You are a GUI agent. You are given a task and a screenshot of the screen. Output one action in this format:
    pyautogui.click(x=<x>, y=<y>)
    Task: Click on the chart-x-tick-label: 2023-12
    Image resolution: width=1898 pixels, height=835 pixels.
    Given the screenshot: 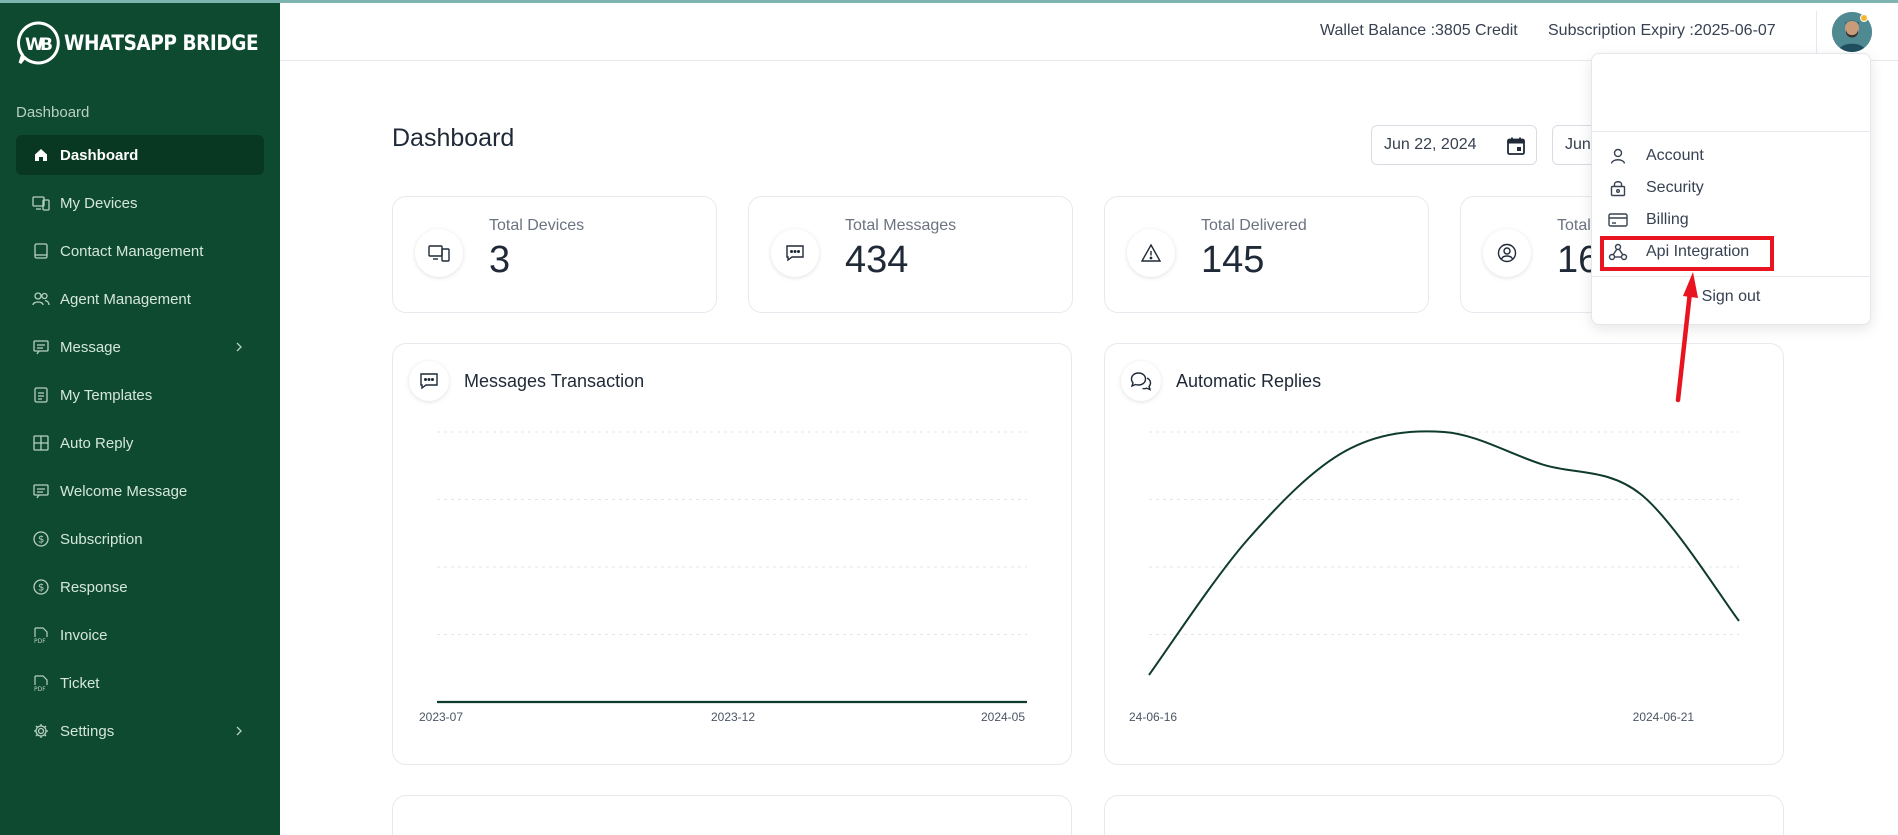 What is the action you would take?
    pyautogui.click(x=733, y=717)
    